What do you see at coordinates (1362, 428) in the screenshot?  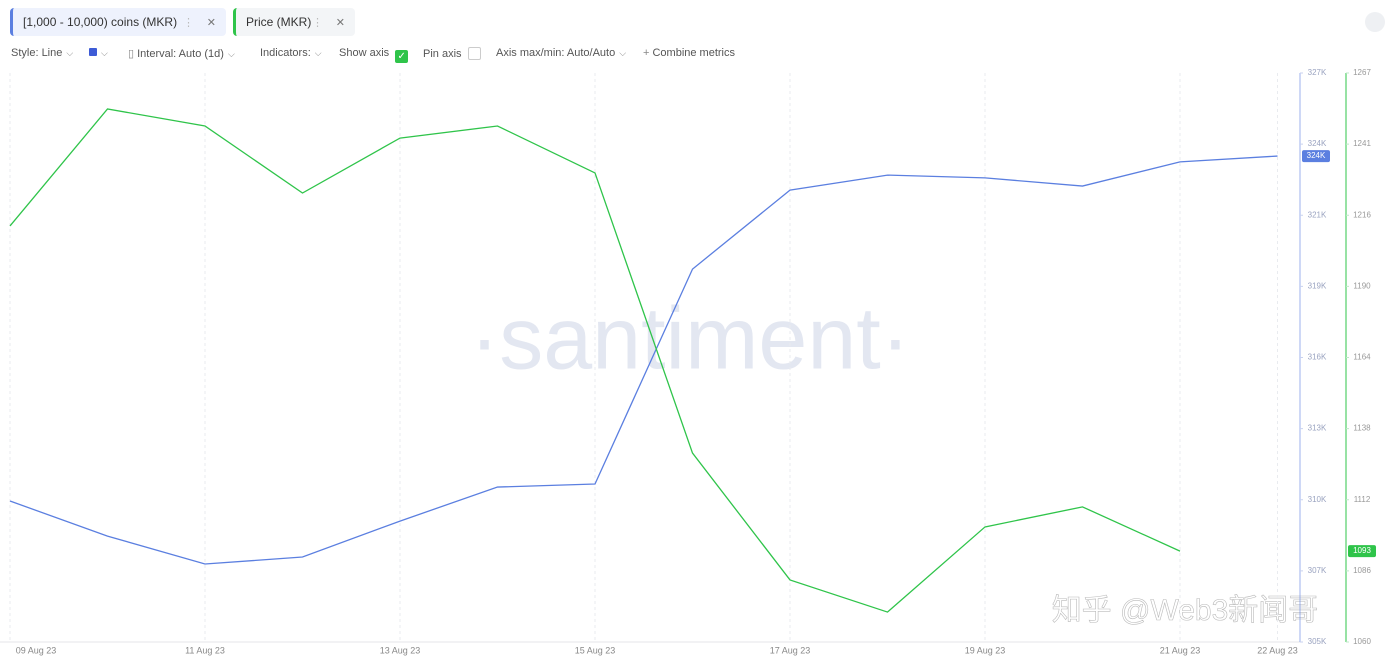 I see `y2-tick-label: 1138` at bounding box center [1362, 428].